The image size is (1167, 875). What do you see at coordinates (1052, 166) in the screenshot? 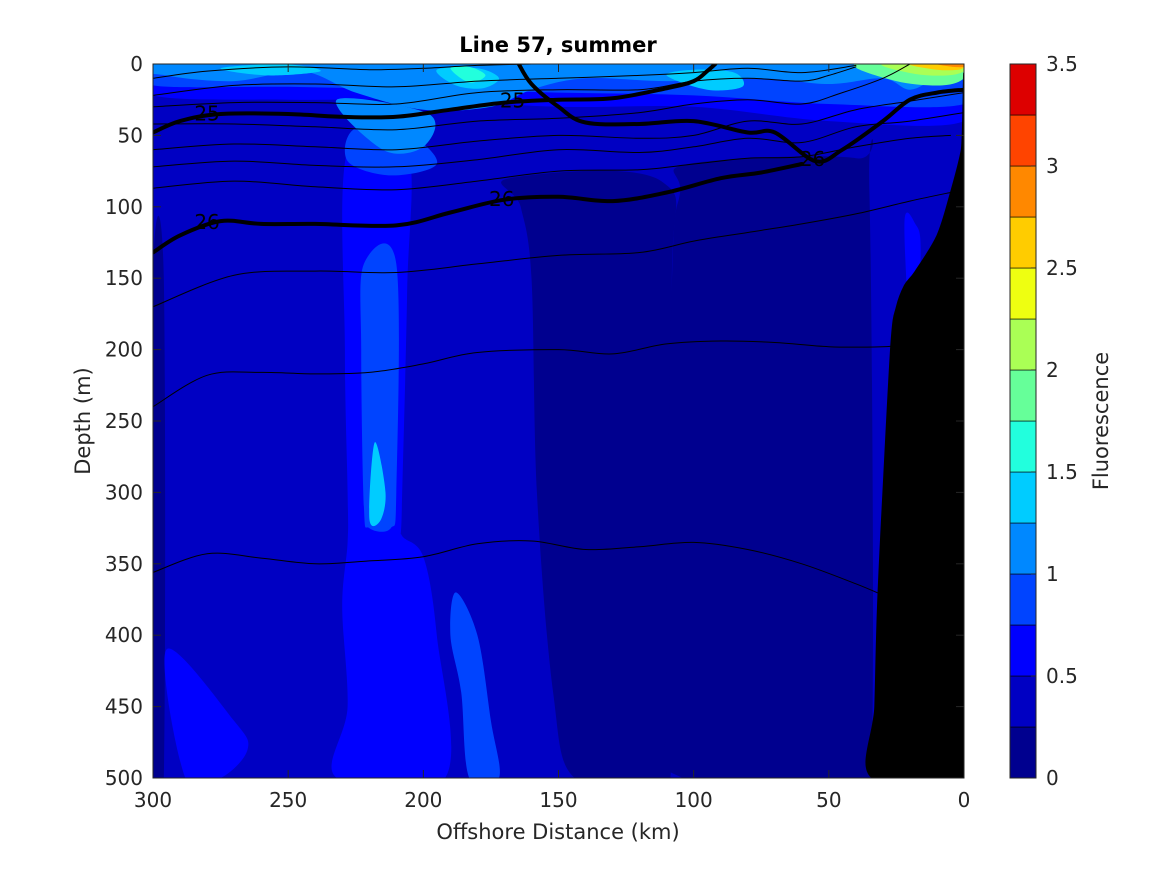
I see `colorbar-tick-label: 3` at bounding box center [1052, 166].